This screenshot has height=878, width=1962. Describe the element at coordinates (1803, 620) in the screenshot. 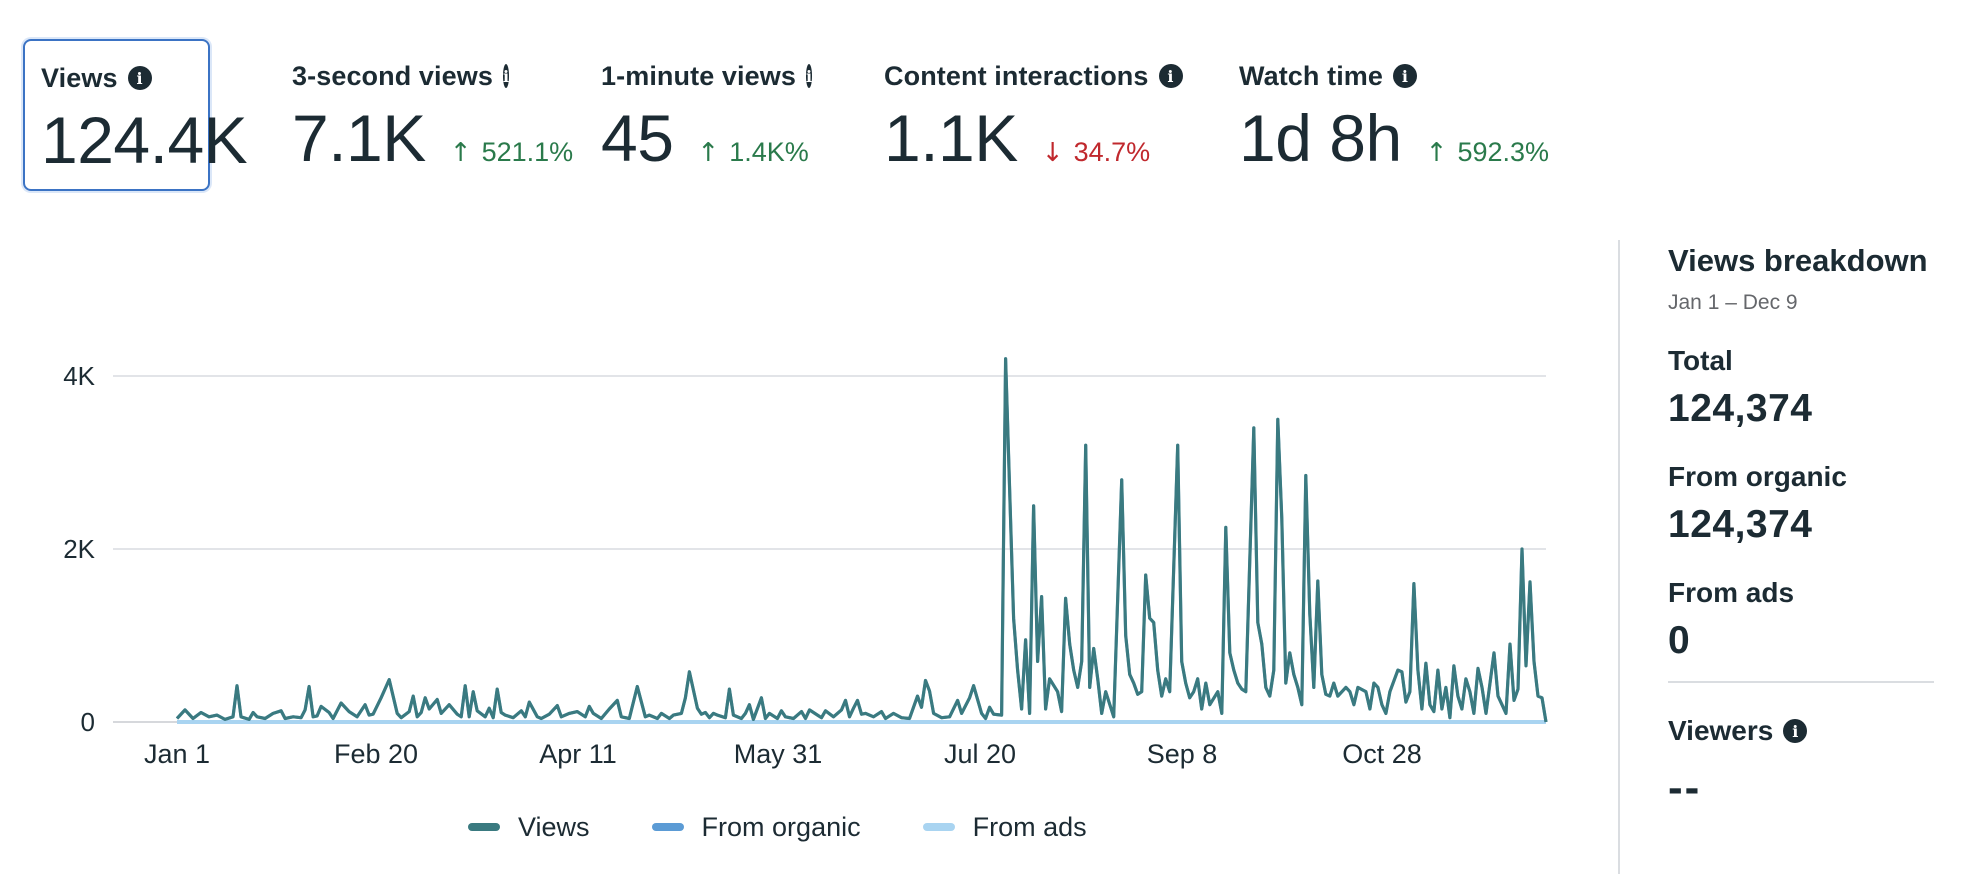

I see `stat-ads: From ads 0` at that location.